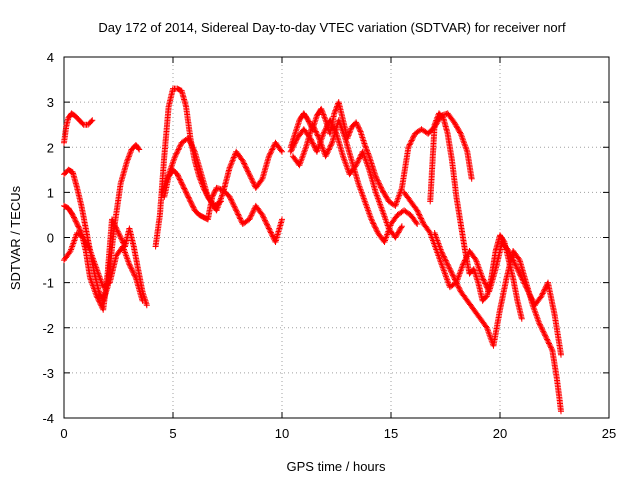 This screenshot has width=640, height=480. I want to click on series-track-e, so click(218, 167).